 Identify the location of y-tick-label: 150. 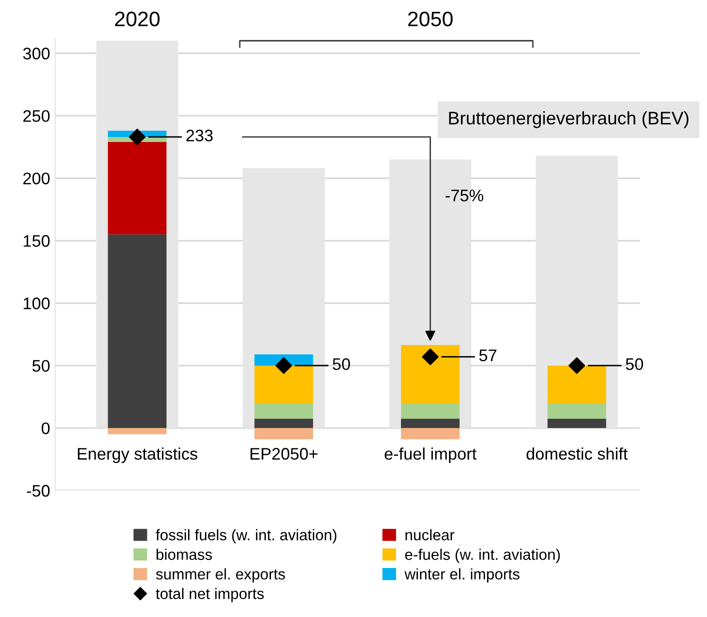
(37, 241).